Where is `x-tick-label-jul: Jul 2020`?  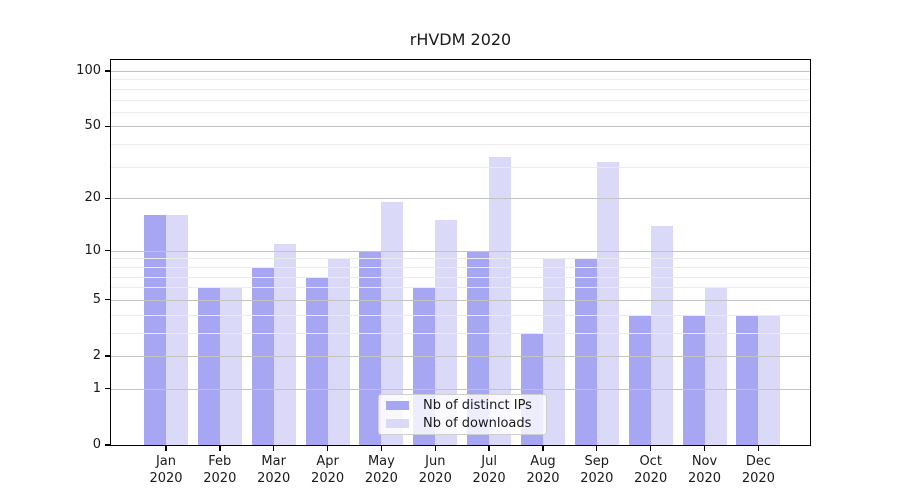
x-tick-label-jul: Jul 2020 is located at coordinates (489, 470).